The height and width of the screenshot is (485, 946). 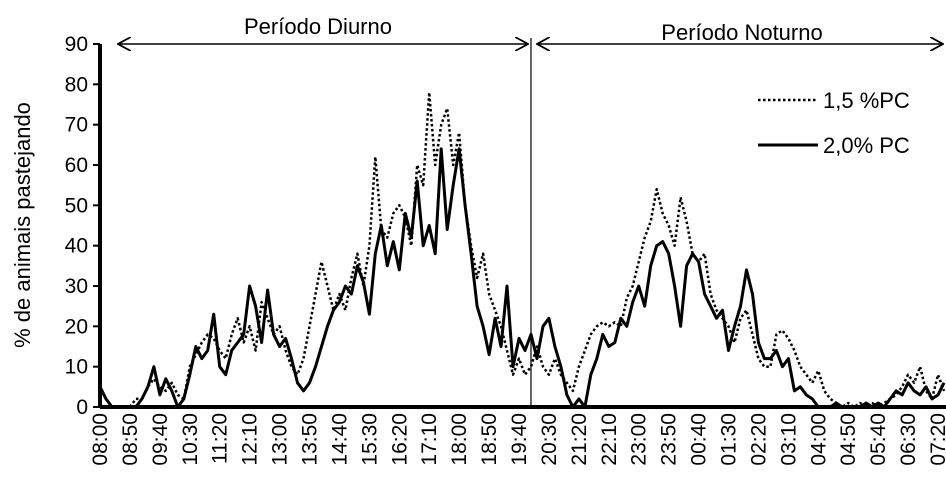 What do you see at coordinates (76, 84) in the screenshot?
I see `y-tick-label: 80` at bounding box center [76, 84].